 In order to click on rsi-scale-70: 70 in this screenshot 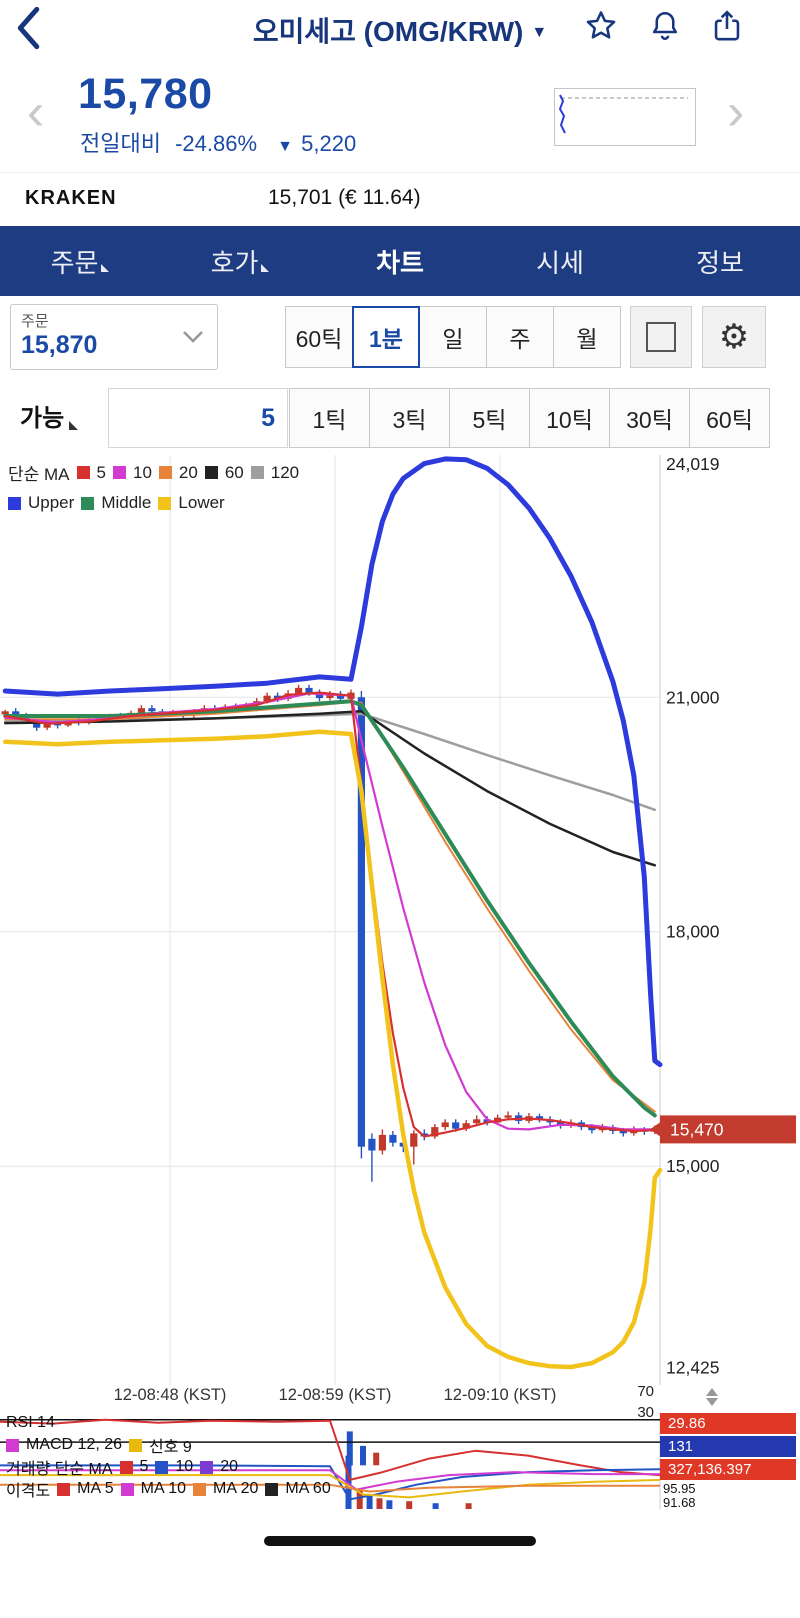, I will do `click(645, 1391)`.